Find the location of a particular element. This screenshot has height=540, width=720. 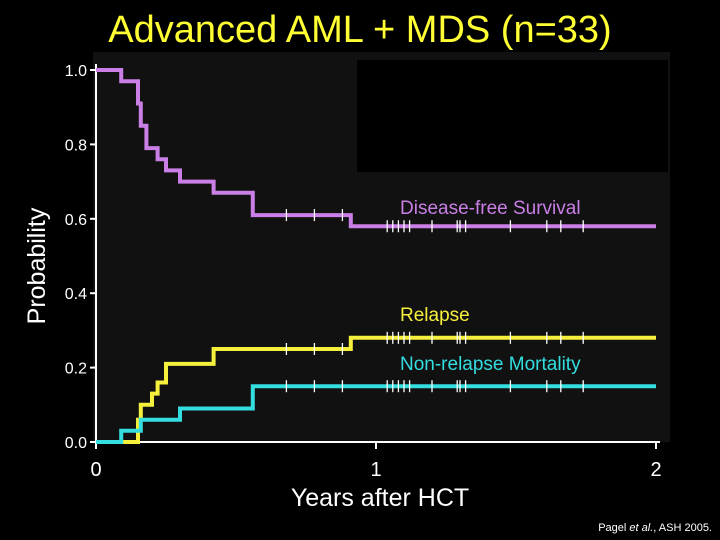

y-tick-label: 0.4 is located at coordinates (76, 294).